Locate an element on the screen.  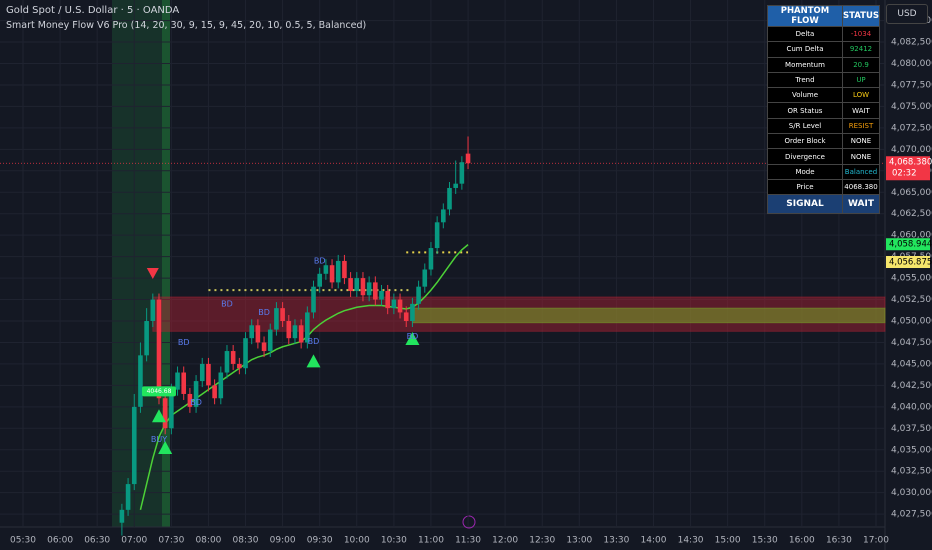
table-cell: 20.9 is located at coordinates (861, 64).